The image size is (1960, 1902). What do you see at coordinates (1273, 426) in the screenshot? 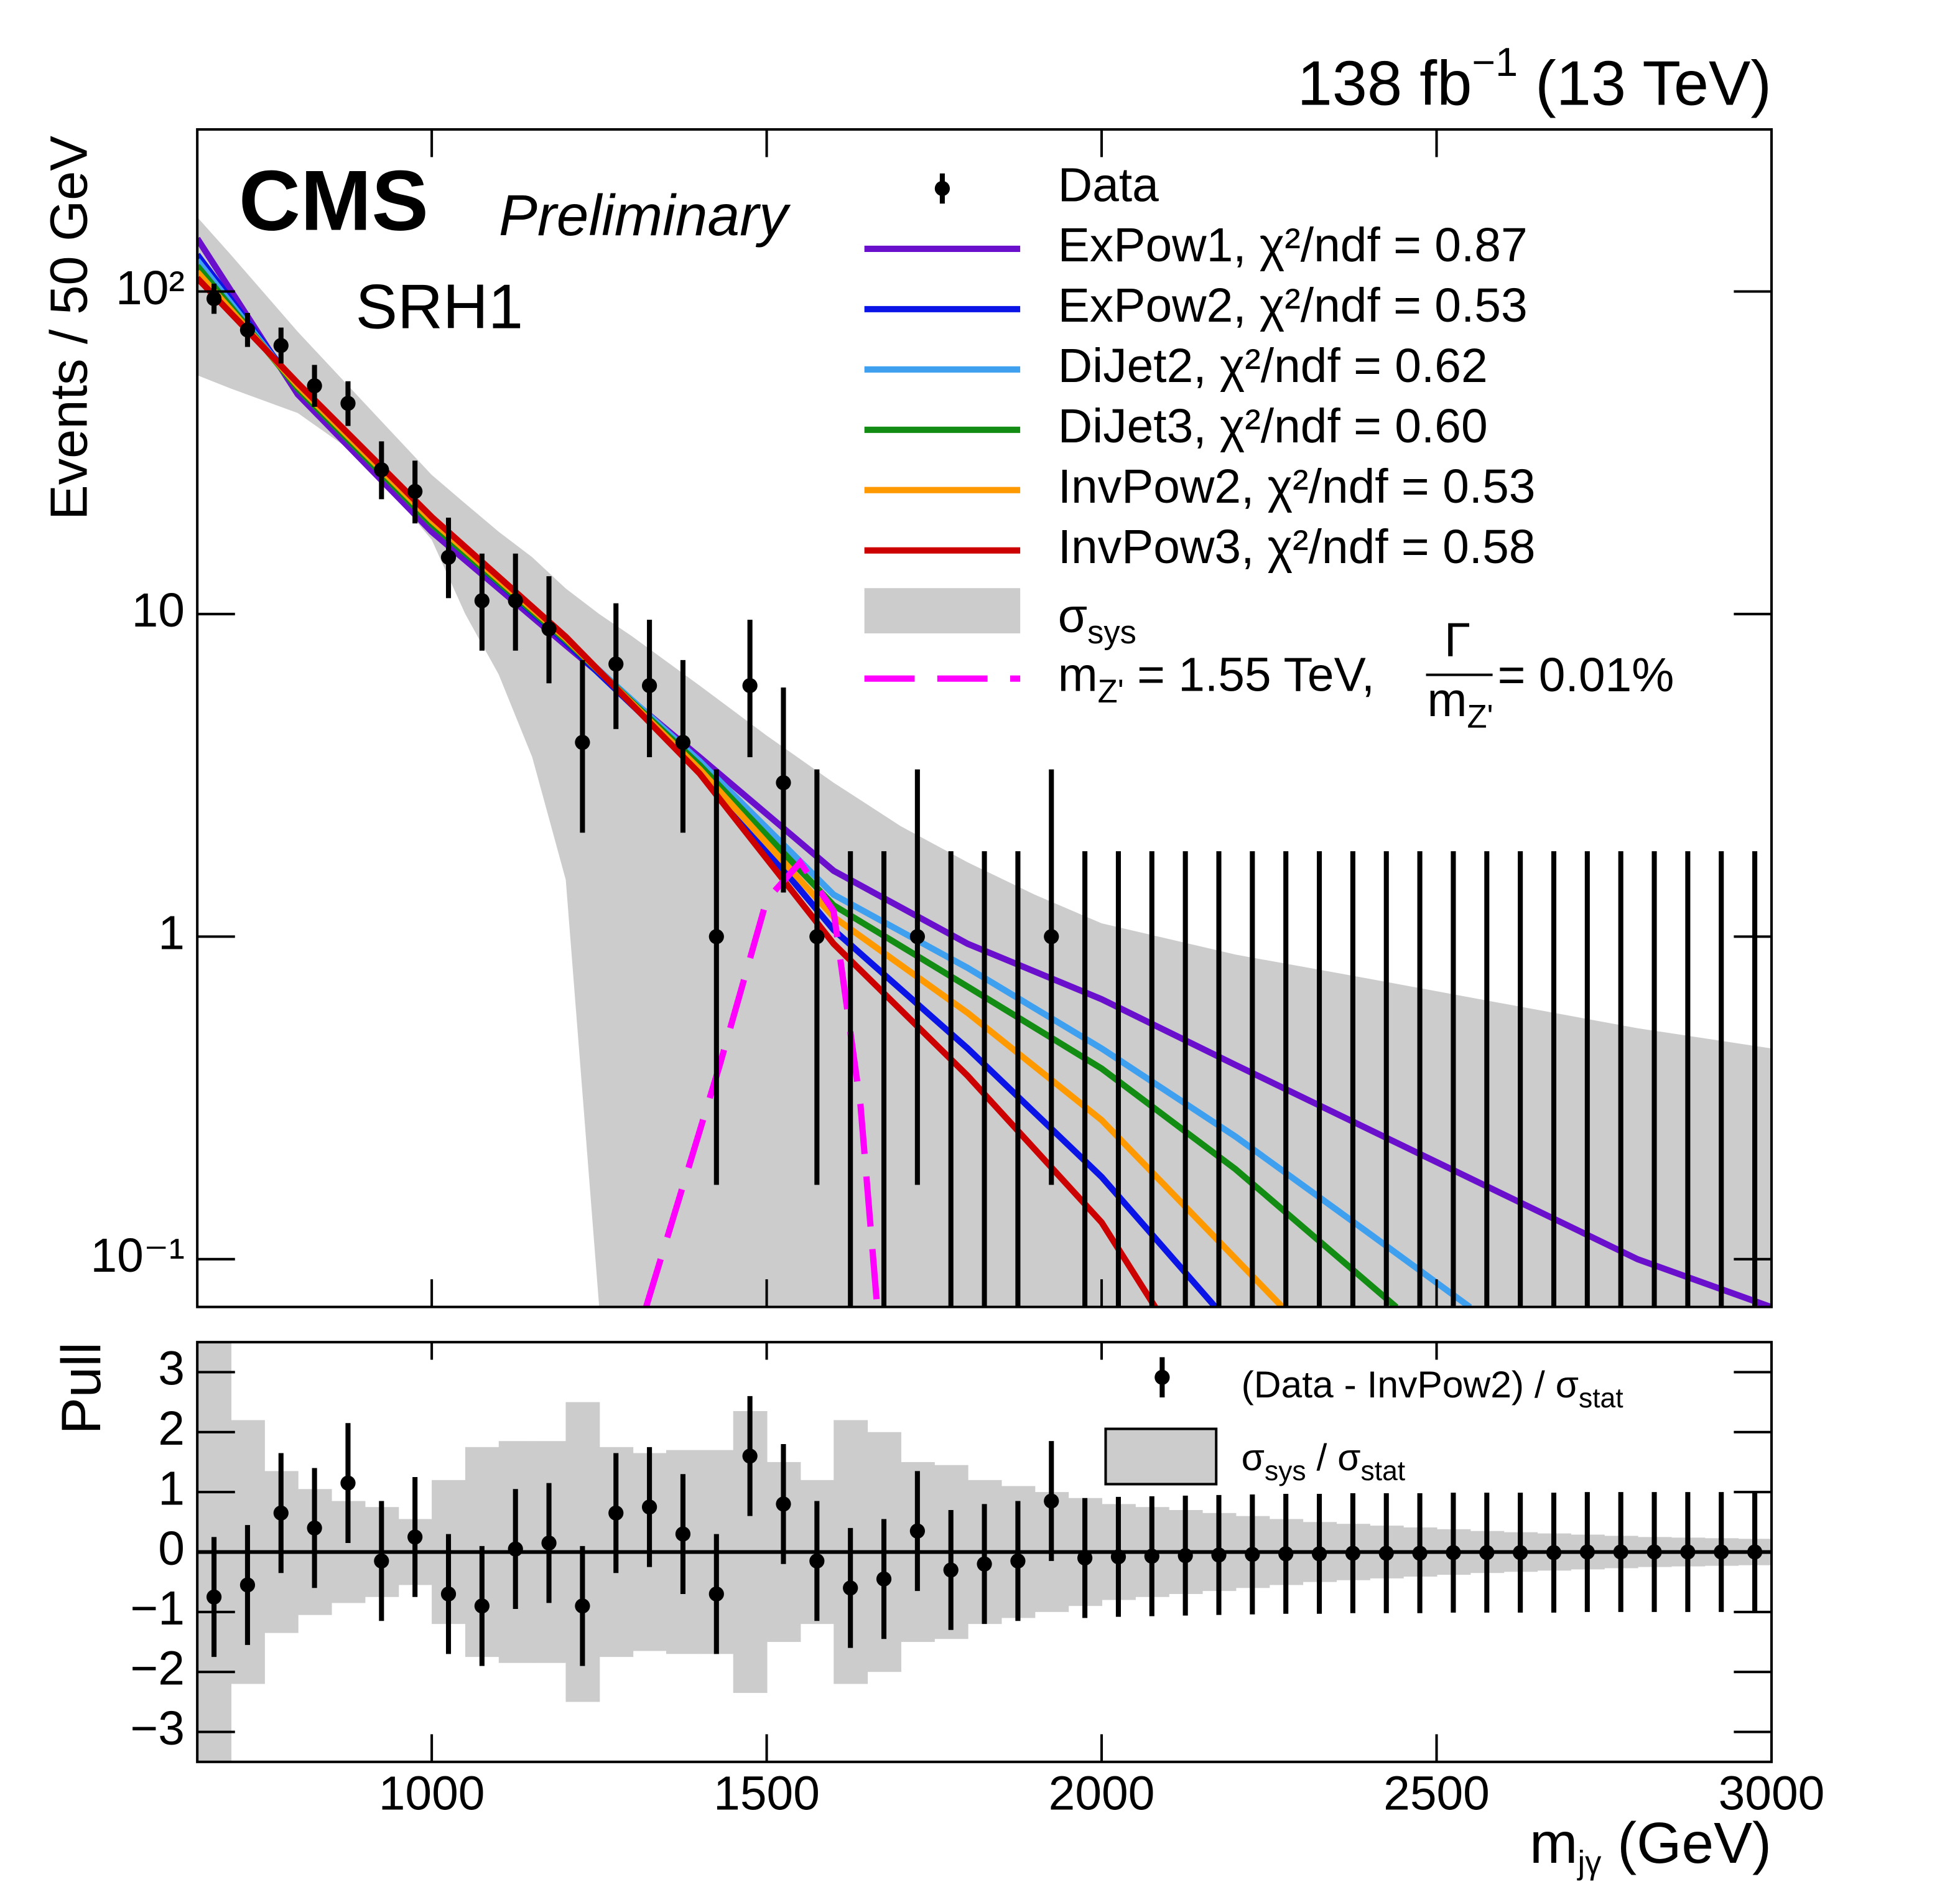
I see `legend-label: DiJet3, χ²/ndf = 0.60` at bounding box center [1273, 426].